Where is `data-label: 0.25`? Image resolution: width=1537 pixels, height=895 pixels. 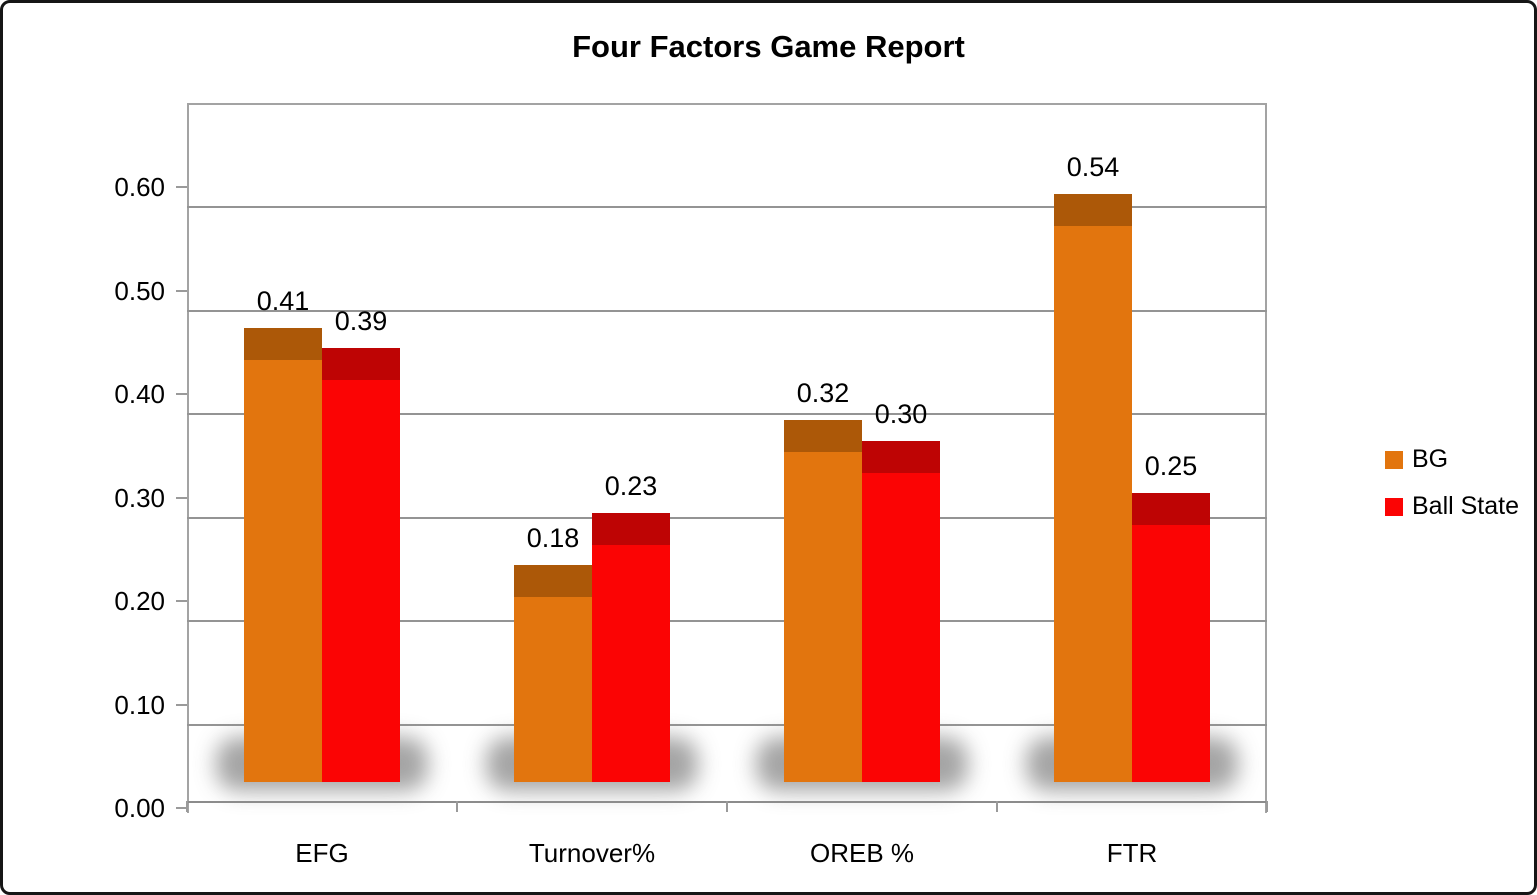 data-label: 0.25 is located at coordinates (1171, 465).